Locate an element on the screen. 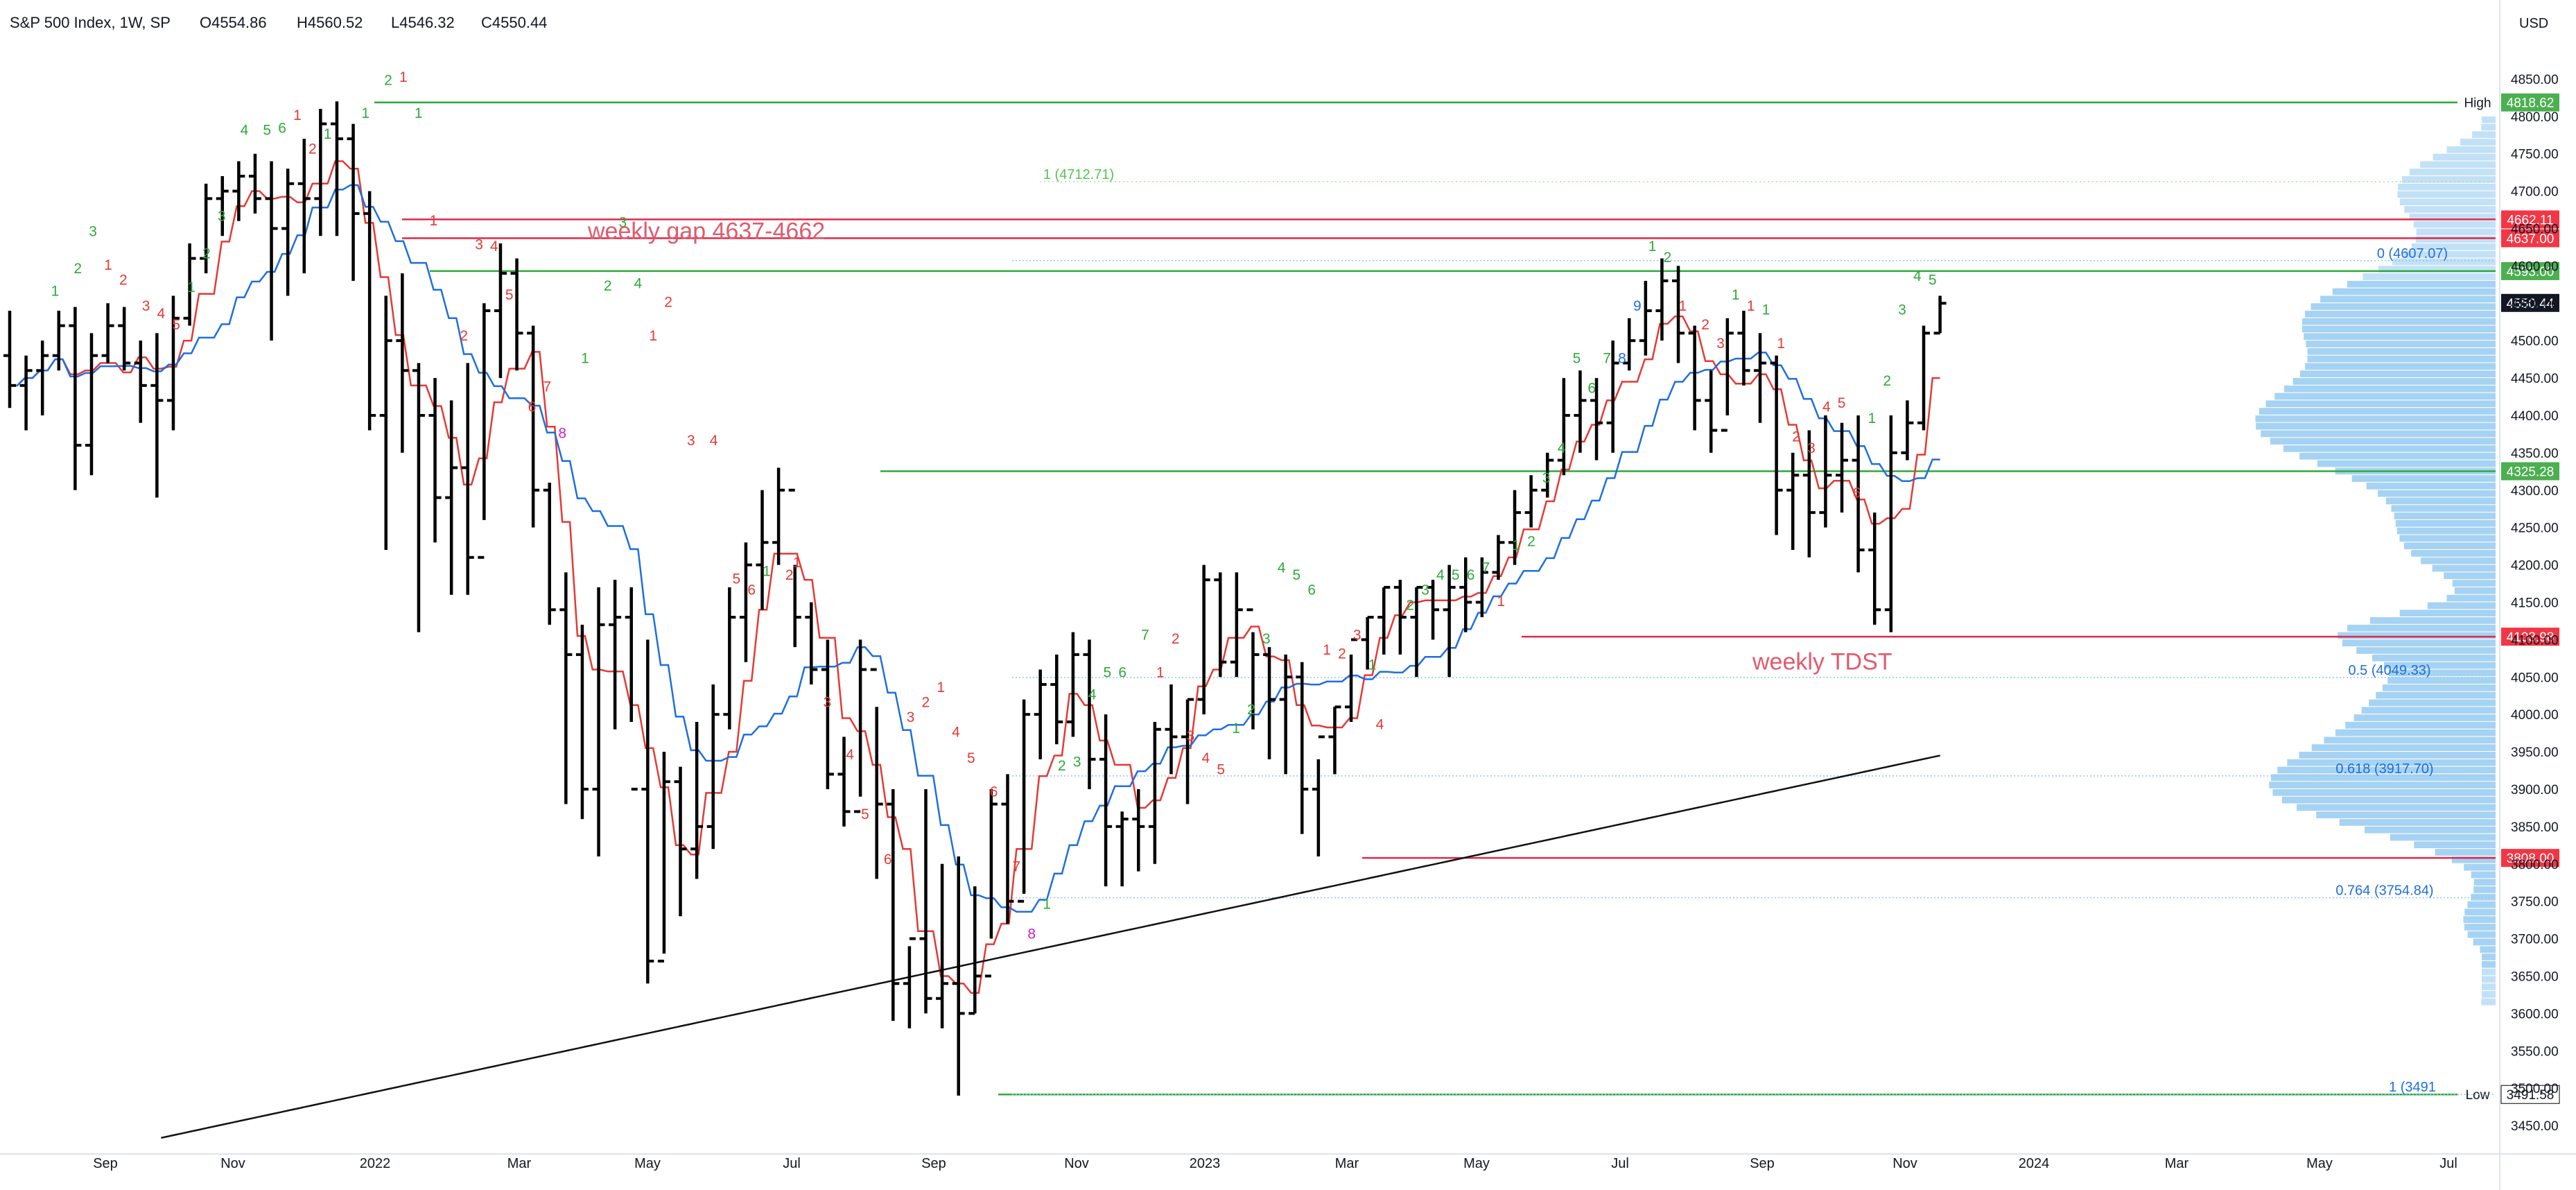 The image size is (2576, 1190). price-tick-label: 3500.00 is located at coordinates (2535, 1089).